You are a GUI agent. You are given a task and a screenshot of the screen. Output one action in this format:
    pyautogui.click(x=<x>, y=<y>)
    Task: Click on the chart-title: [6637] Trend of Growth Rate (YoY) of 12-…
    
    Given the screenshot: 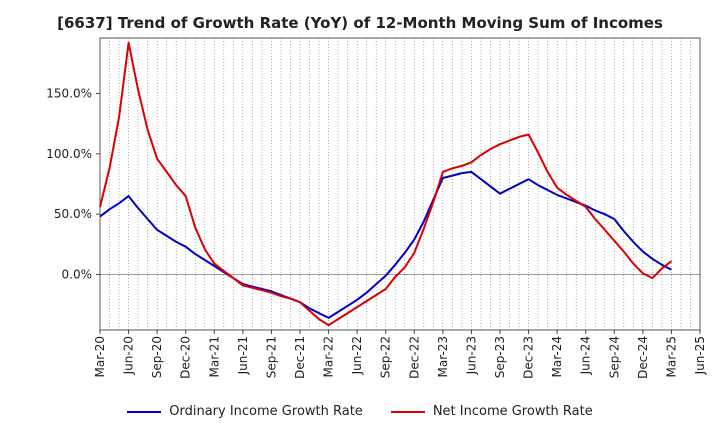 What is the action you would take?
    pyautogui.click(x=360, y=23)
    